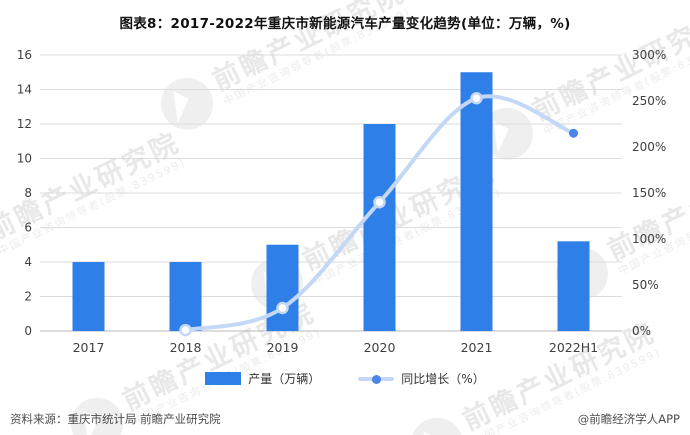 The width and height of the screenshot is (690, 435). I want to click on legend-item-growth: 同比增长（%）, so click(421, 378).